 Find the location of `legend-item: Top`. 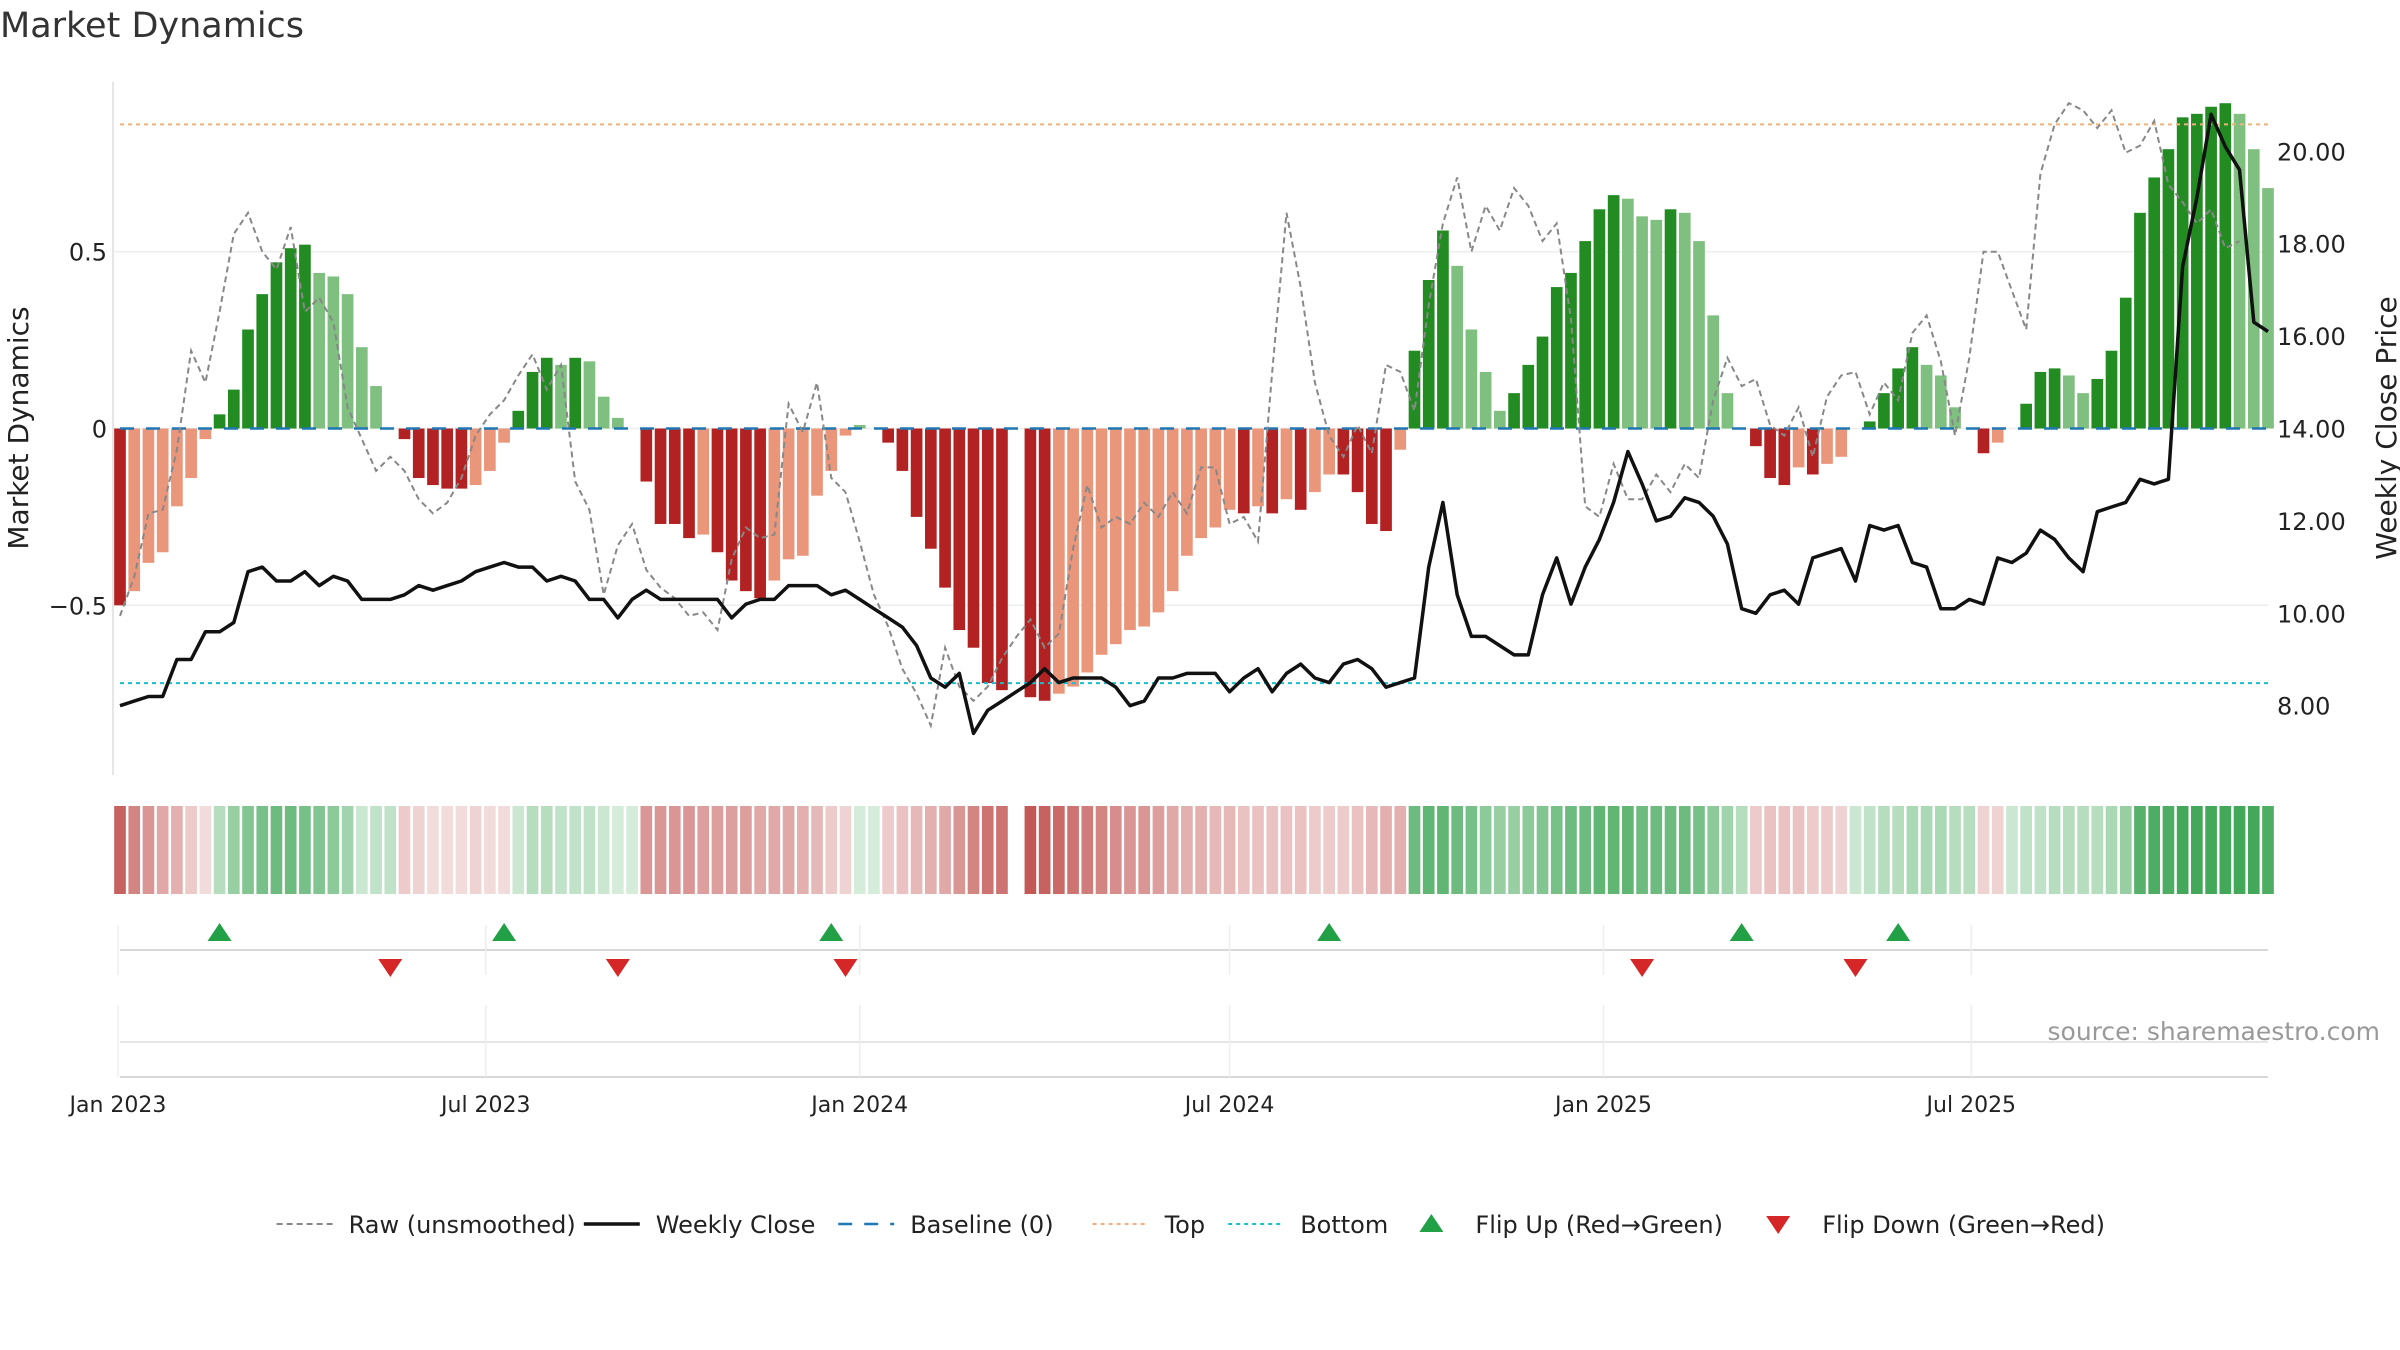

legend-item: Top is located at coordinates (1148, 1225).